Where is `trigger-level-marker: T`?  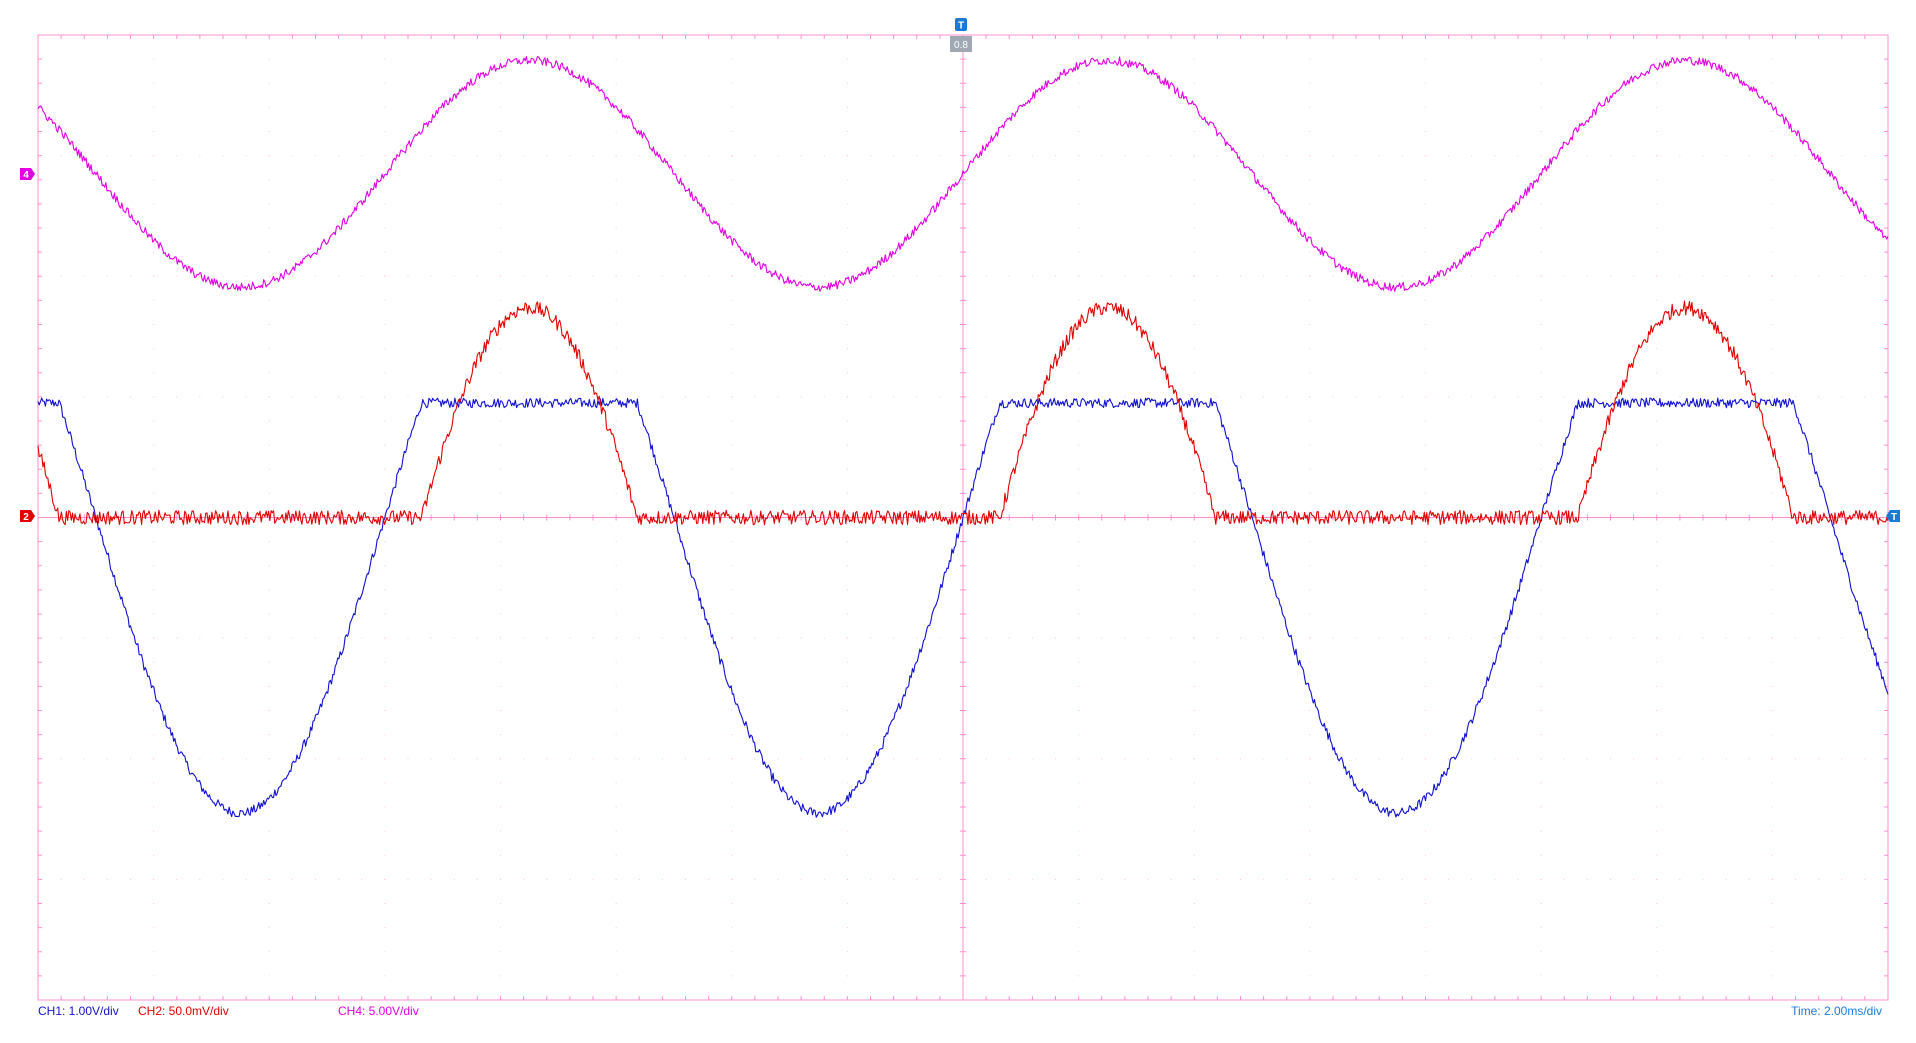 trigger-level-marker: T is located at coordinates (1893, 516).